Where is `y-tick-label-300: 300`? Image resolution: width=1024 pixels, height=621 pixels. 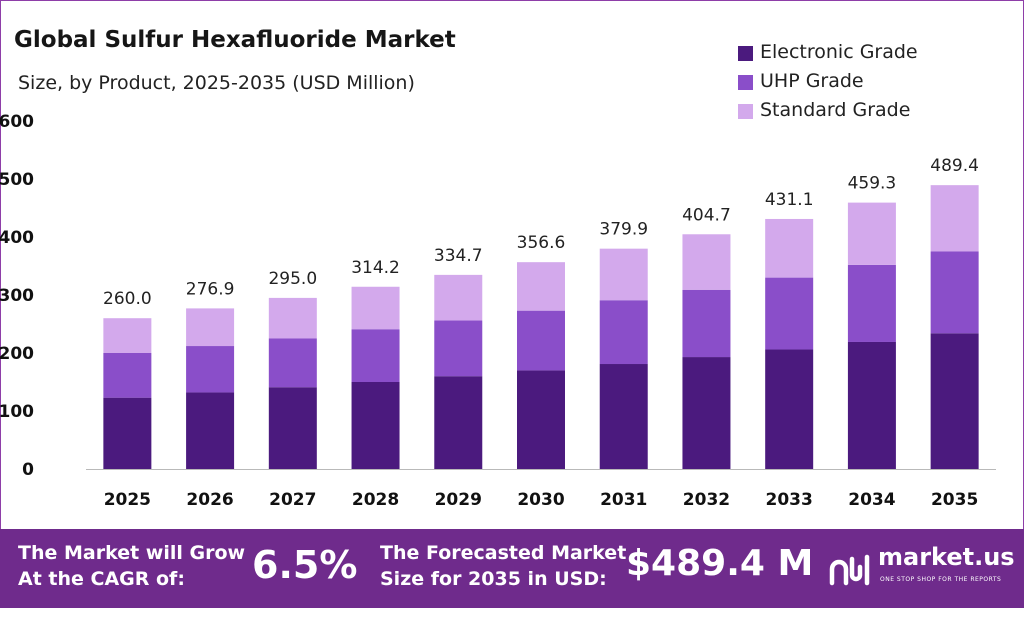 y-tick-label-300: 300 is located at coordinates (17, 296).